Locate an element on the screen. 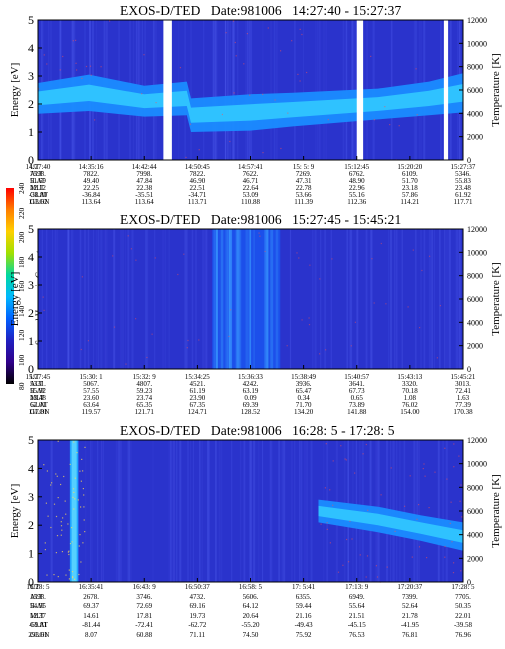 The image size is (505, 649). orbit-row-label: ALT is located at coordinates (36, 596).